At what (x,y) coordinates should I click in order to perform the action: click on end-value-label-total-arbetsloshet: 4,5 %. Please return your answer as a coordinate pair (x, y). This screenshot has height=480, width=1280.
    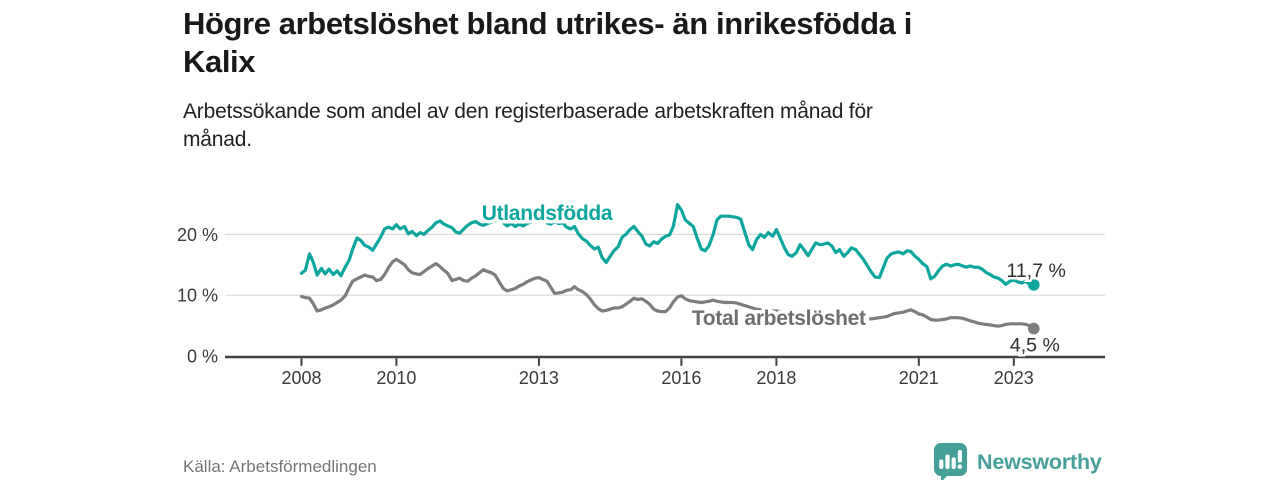
    Looking at the image, I should click on (1035, 346).